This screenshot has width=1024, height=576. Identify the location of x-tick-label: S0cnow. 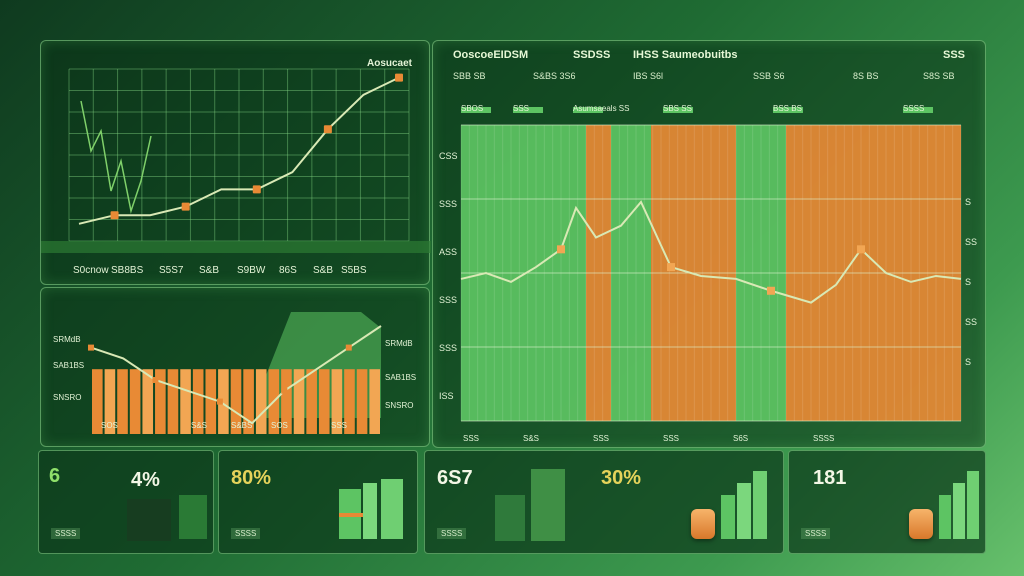
(91, 270).